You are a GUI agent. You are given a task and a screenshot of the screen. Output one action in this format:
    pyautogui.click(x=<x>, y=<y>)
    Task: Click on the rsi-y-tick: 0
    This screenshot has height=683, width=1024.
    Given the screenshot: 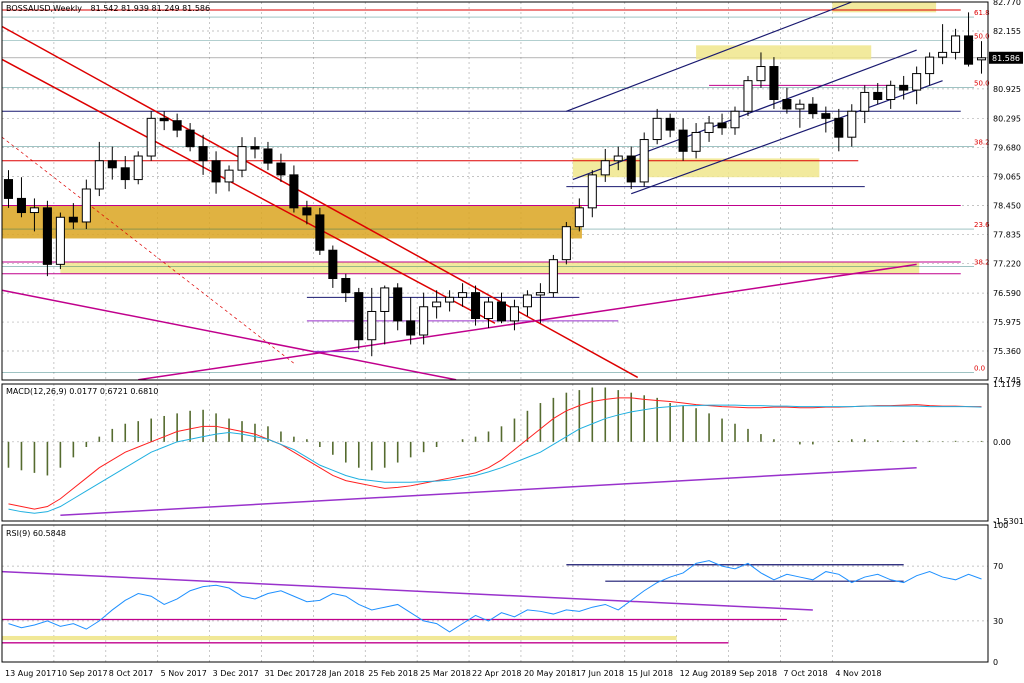 What is the action you would take?
    pyautogui.click(x=995, y=662)
    